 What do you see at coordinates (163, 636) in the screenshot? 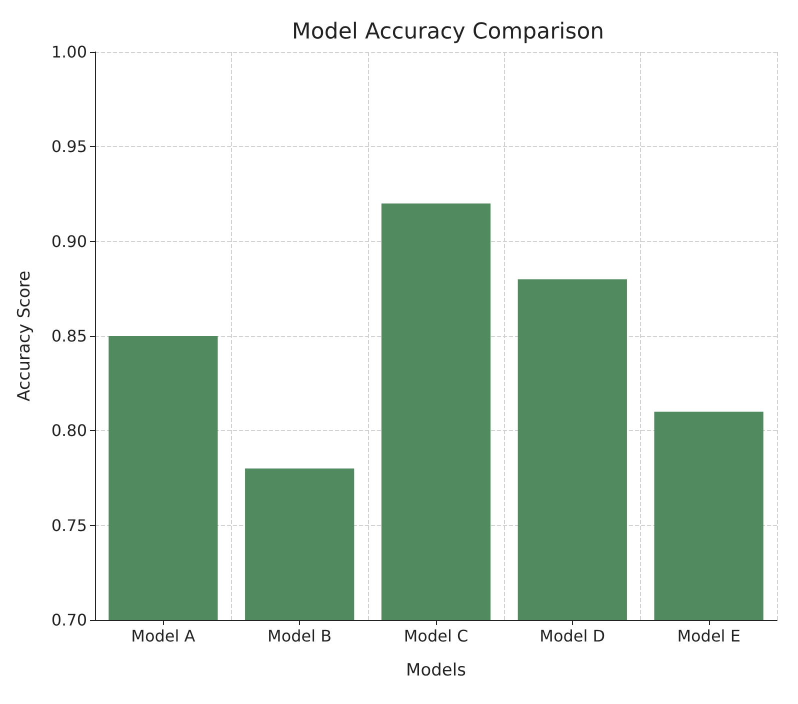
I see `x-tick-label: Model A` at bounding box center [163, 636].